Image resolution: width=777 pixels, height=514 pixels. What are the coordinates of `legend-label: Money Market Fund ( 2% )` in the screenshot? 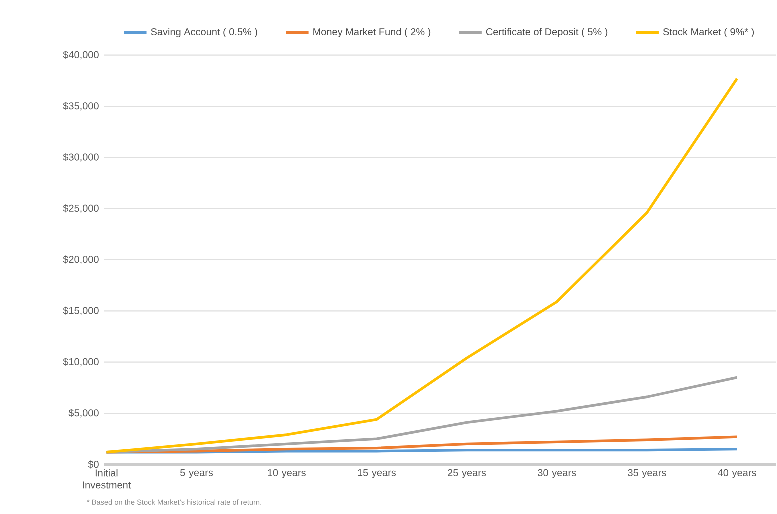 It's located at (372, 33).